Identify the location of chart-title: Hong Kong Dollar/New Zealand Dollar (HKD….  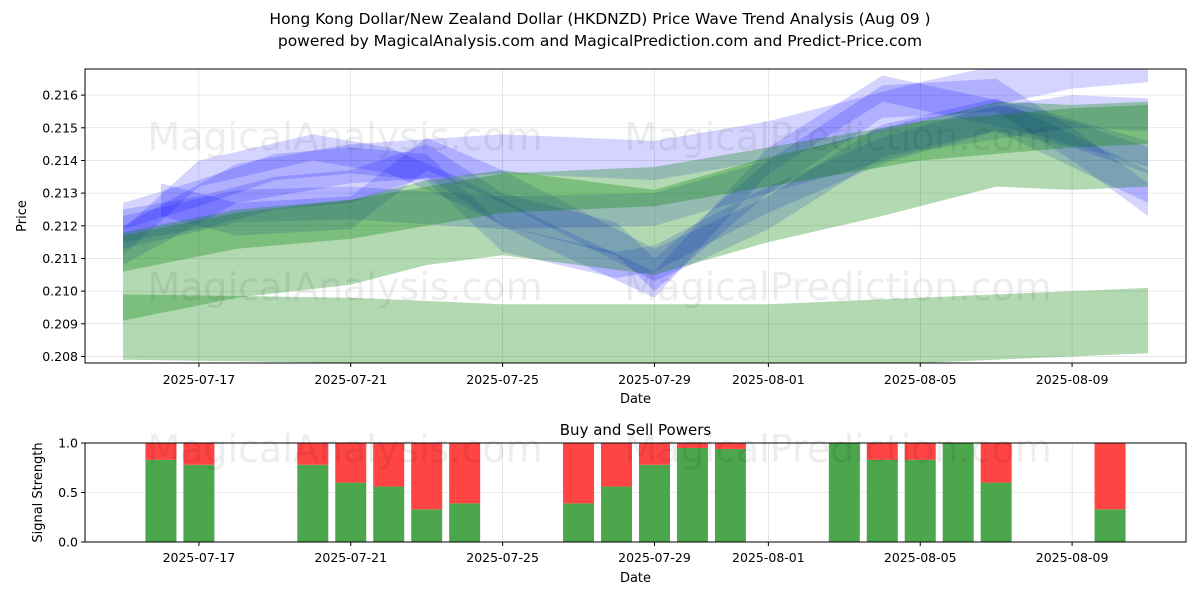
(600, 19).